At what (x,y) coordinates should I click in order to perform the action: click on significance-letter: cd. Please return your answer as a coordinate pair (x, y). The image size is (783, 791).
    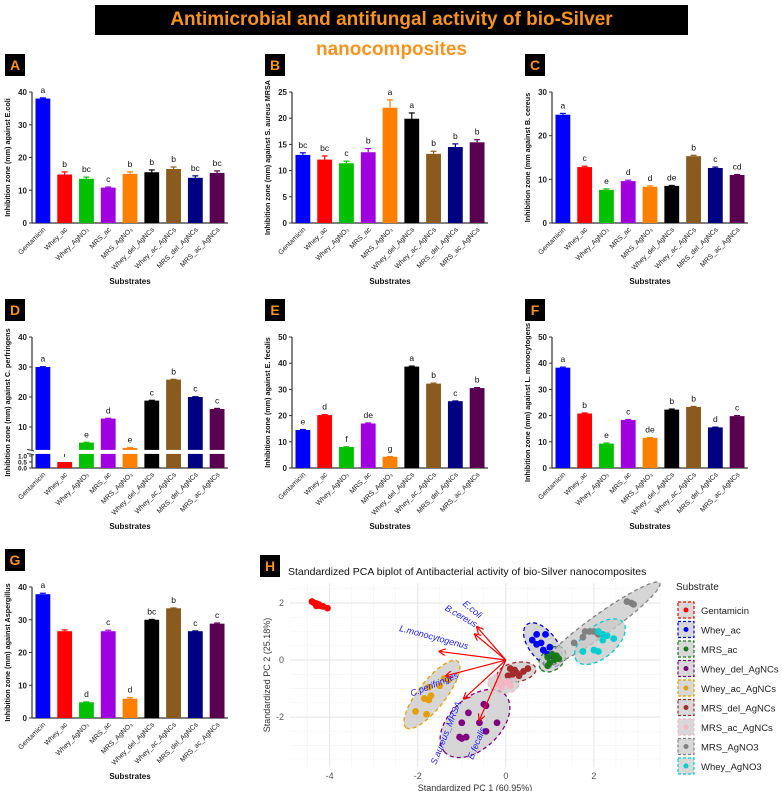
    Looking at the image, I should click on (737, 167).